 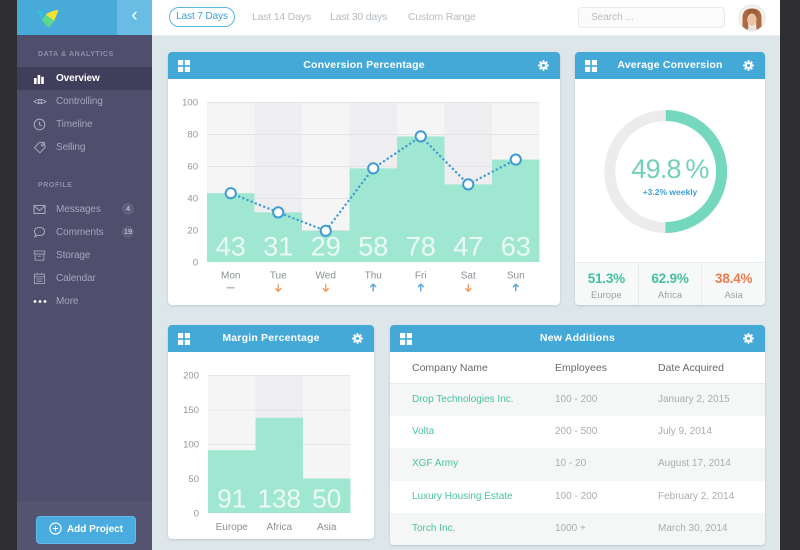 What do you see at coordinates (421, 276) in the screenshot?
I see `svg-text: Fri` at bounding box center [421, 276].